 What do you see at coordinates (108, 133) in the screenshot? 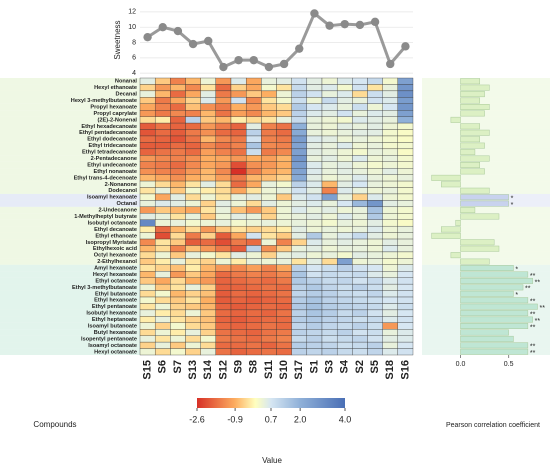
I see `row-label: Ethyl pentadecanoate` at bounding box center [108, 133].